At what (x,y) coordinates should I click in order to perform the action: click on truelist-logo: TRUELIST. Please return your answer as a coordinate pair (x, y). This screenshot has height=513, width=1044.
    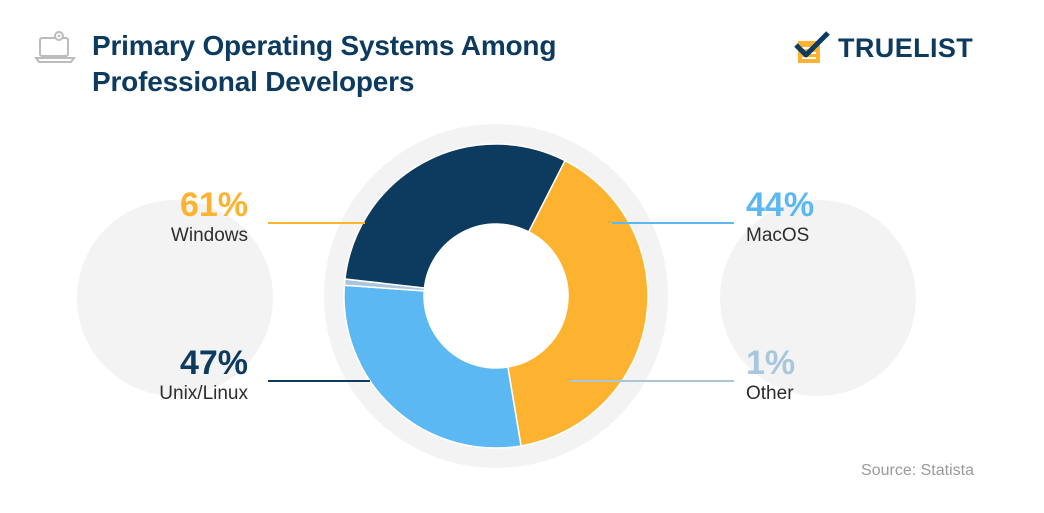
    Looking at the image, I should click on (883, 48).